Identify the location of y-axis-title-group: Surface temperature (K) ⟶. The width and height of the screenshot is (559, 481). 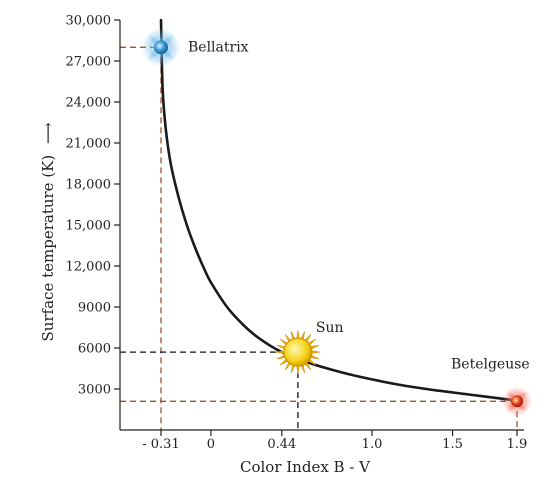
(48, 231).